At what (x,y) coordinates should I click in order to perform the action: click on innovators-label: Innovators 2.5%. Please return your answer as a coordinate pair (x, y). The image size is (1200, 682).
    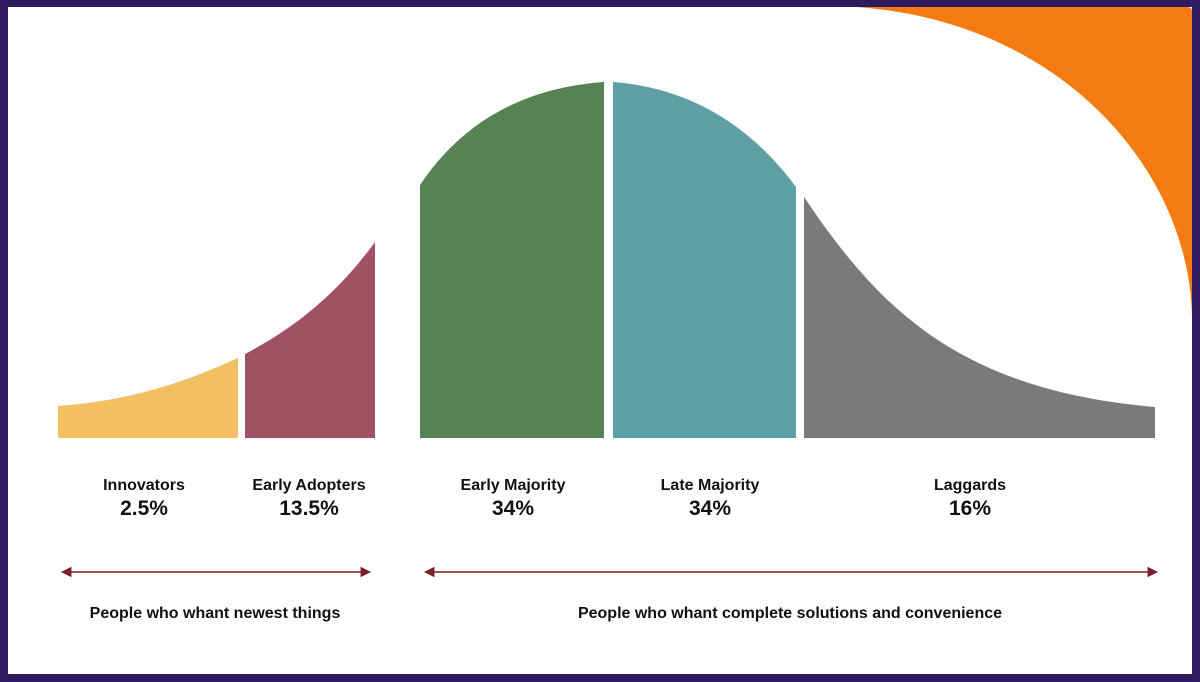
    Looking at the image, I should click on (144, 499).